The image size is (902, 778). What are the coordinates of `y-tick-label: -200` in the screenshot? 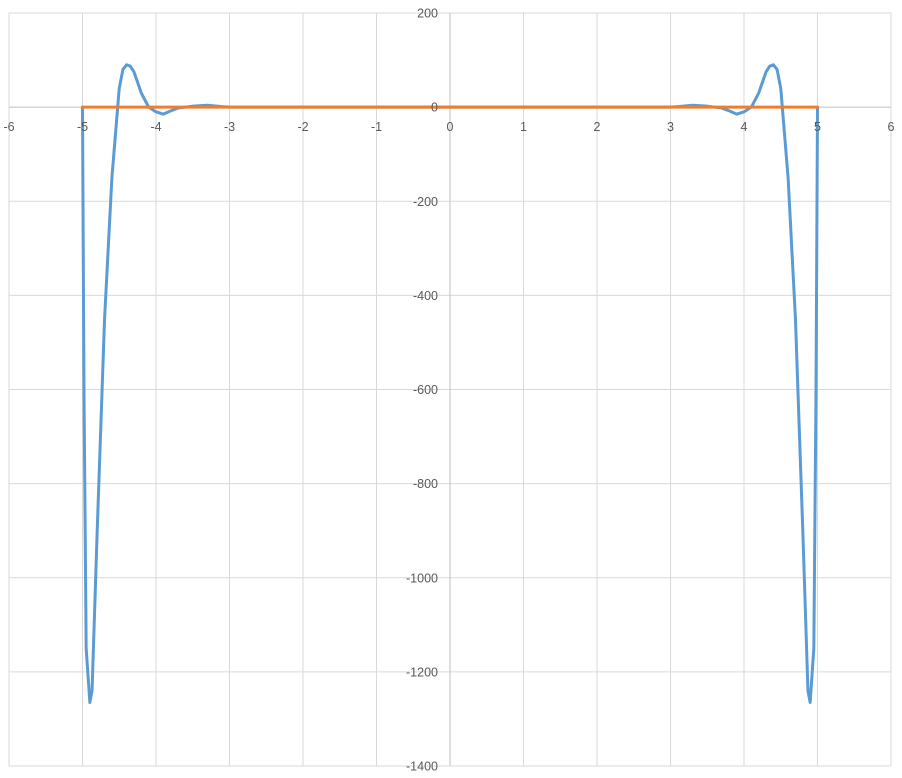 It's located at (425, 202).